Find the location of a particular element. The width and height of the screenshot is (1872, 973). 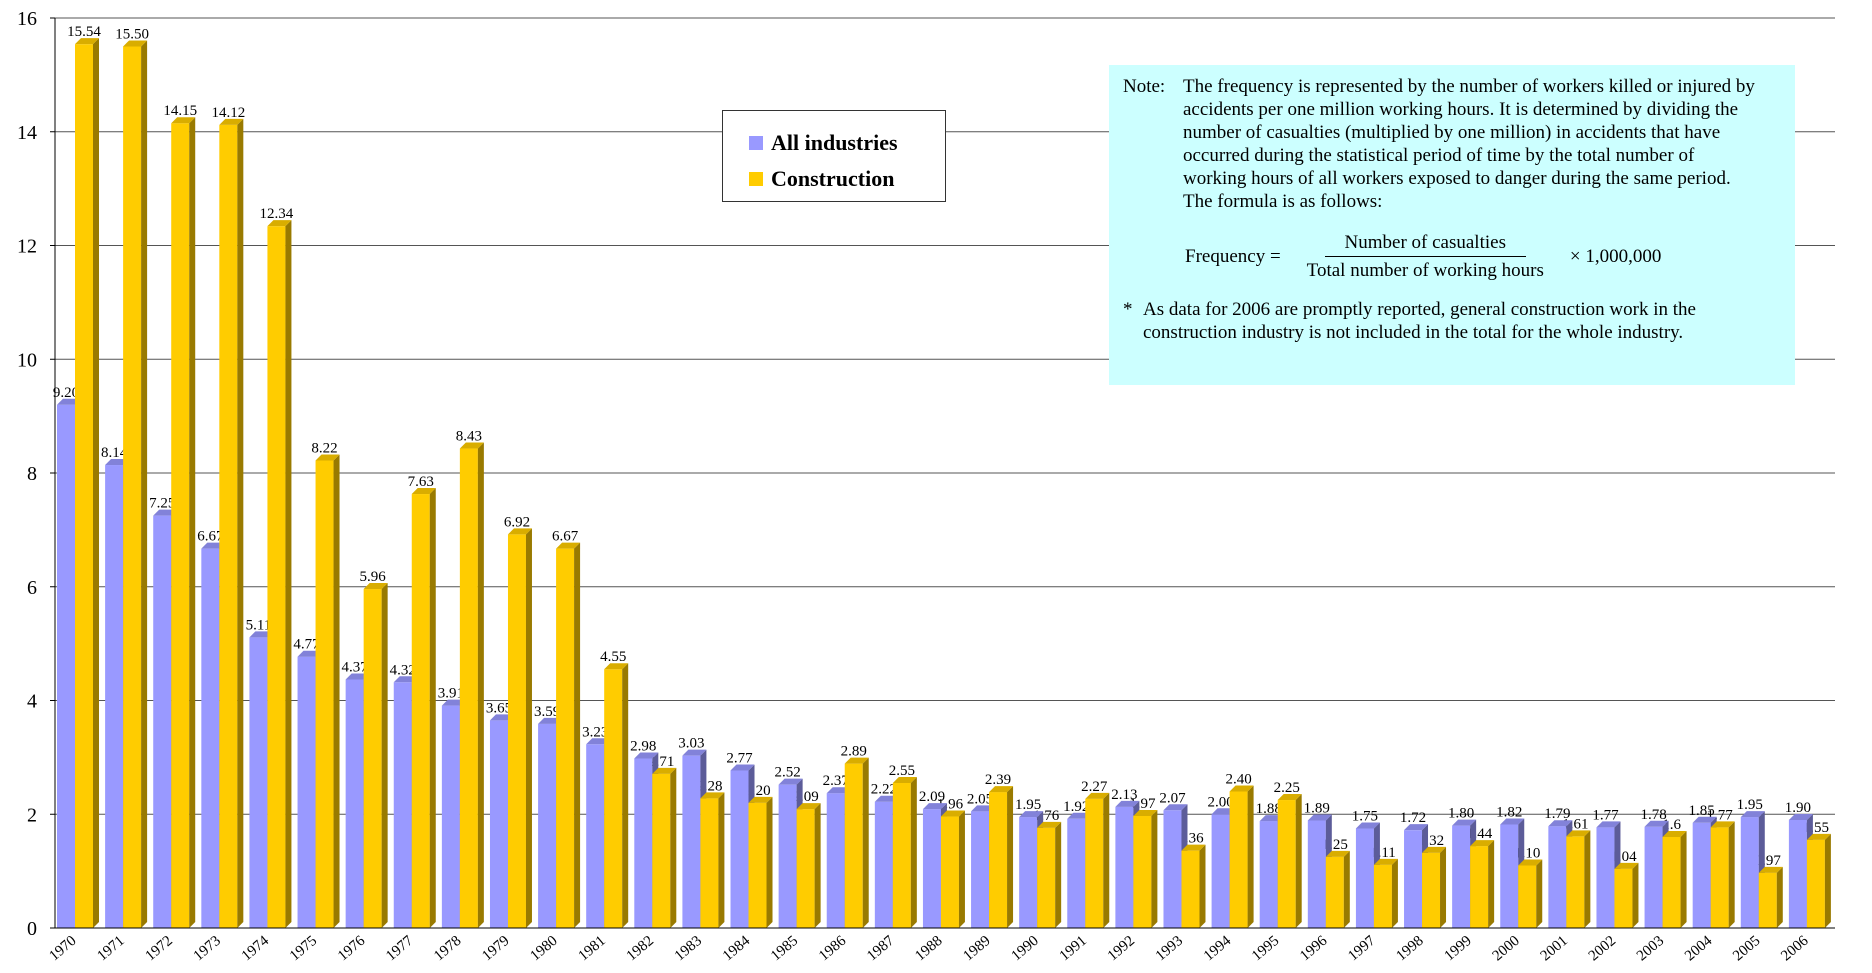

bar-top-construction-1977 is located at coordinates (423, 491).